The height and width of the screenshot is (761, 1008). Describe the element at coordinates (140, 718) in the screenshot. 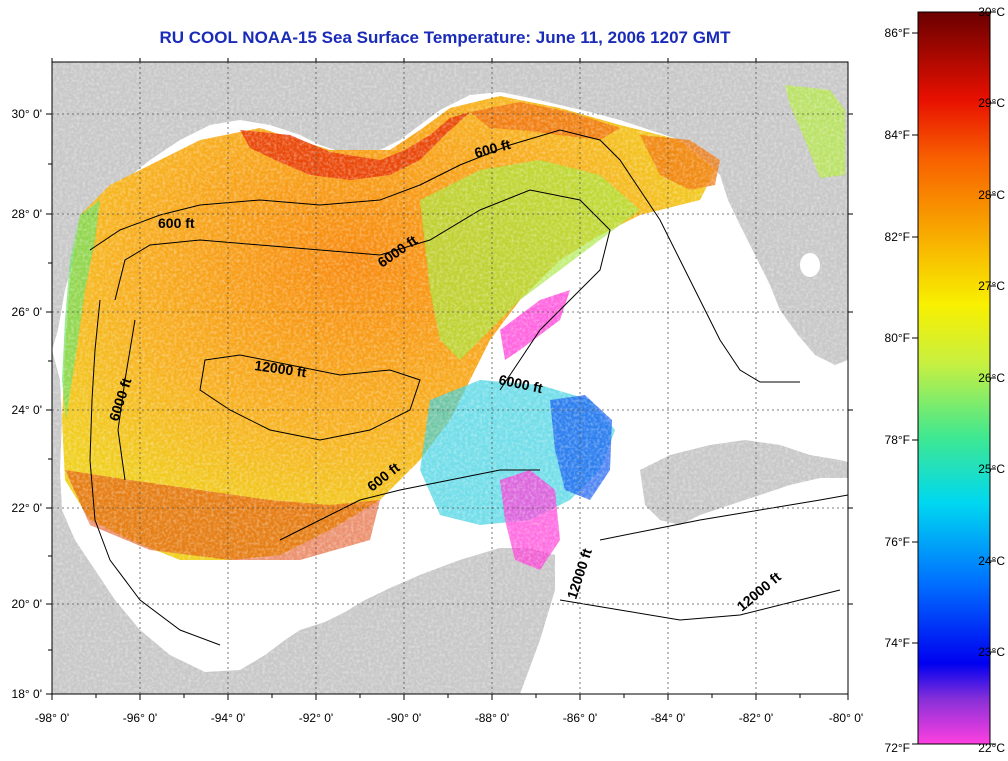

I see `lon-label-96: -96° 0'` at that location.